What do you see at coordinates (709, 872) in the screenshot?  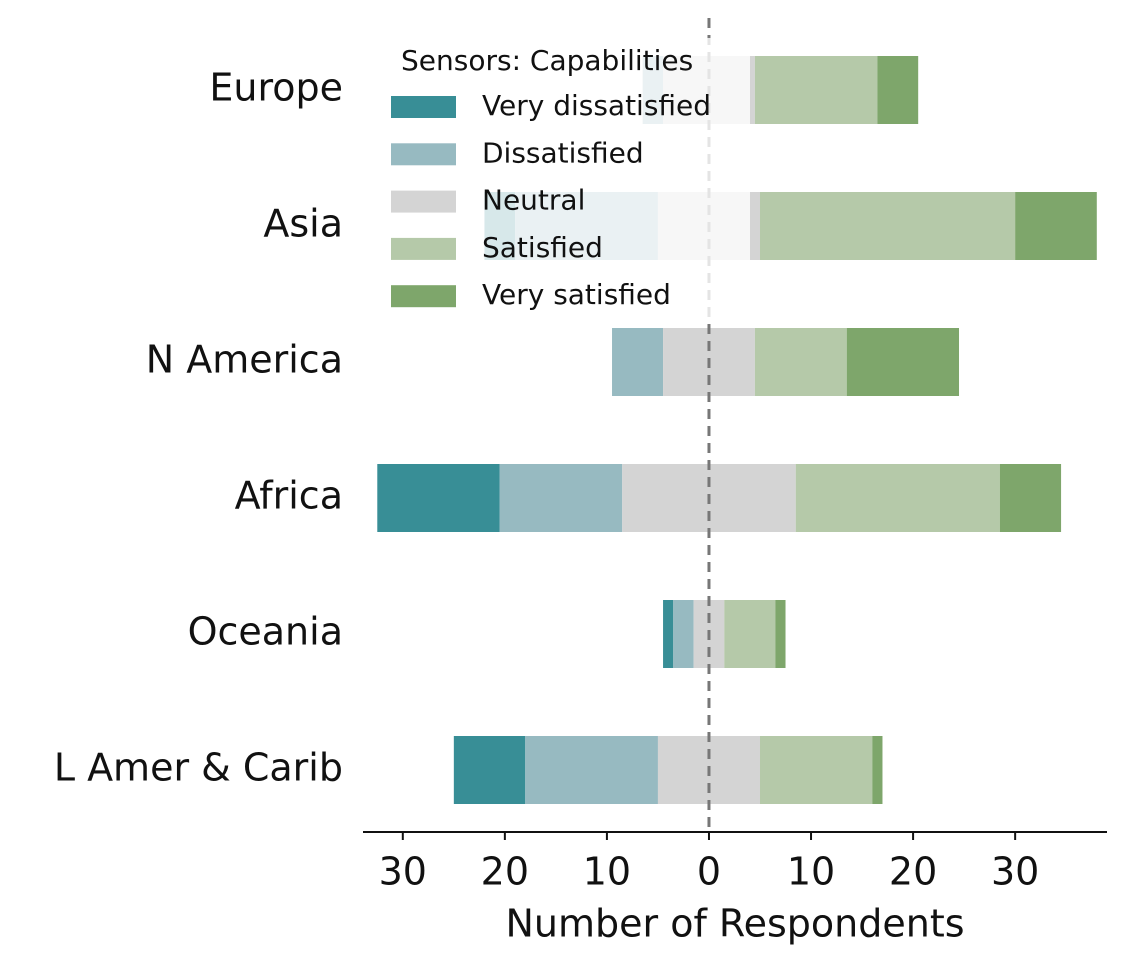 I see `x-tick-label: 0` at bounding box center [709, 872].